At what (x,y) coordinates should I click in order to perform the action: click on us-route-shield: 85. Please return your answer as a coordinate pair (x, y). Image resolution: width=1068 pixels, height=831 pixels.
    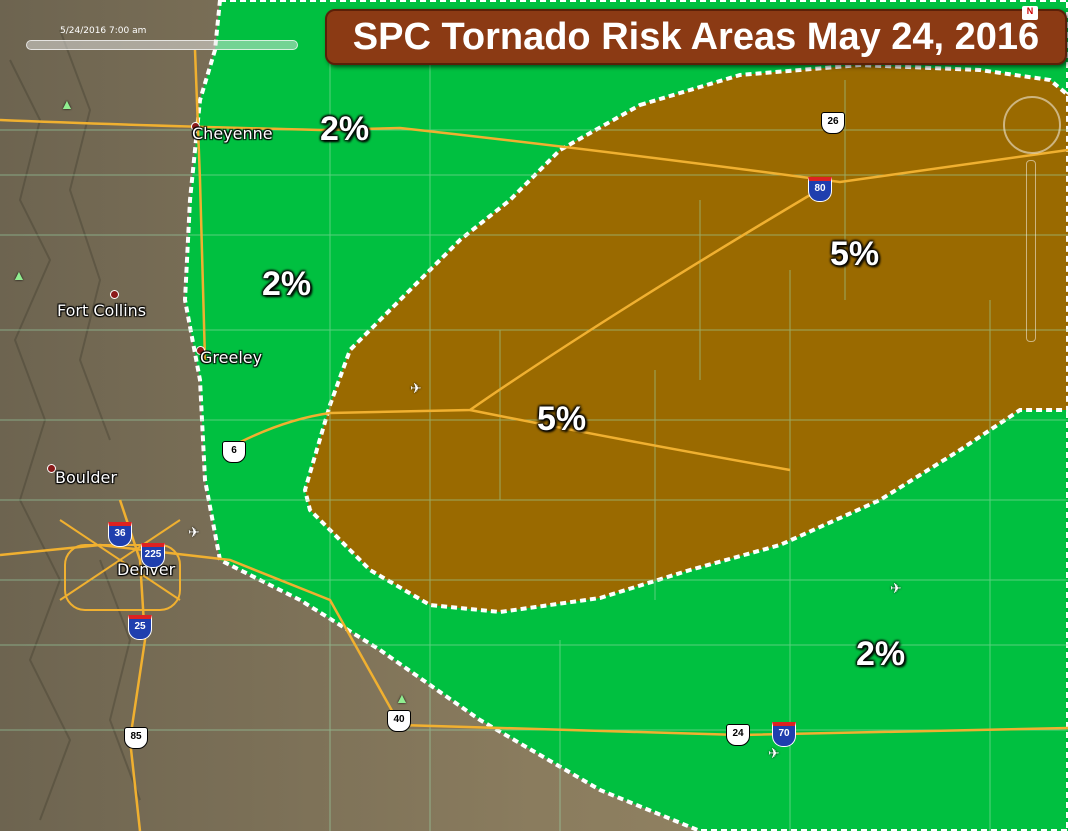
    Looking at the image, I should click on (136, 738).